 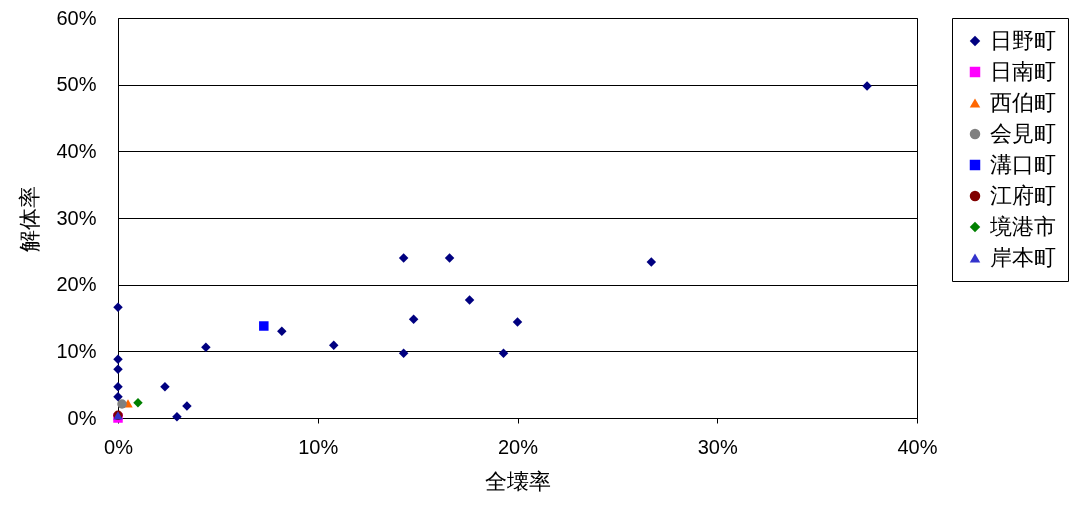 I want to click on y-tick-label: 50%, so click(x=76, y=84).